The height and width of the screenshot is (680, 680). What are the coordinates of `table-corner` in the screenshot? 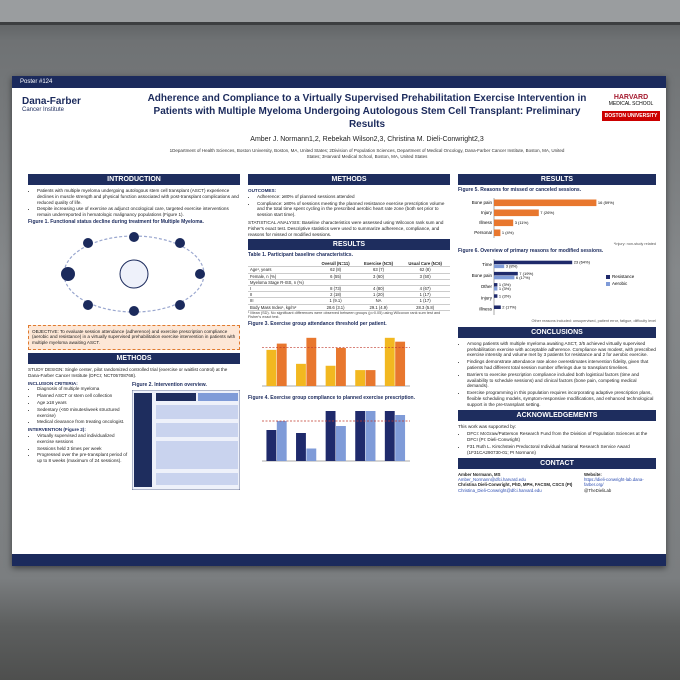 It's located at (281, 264).